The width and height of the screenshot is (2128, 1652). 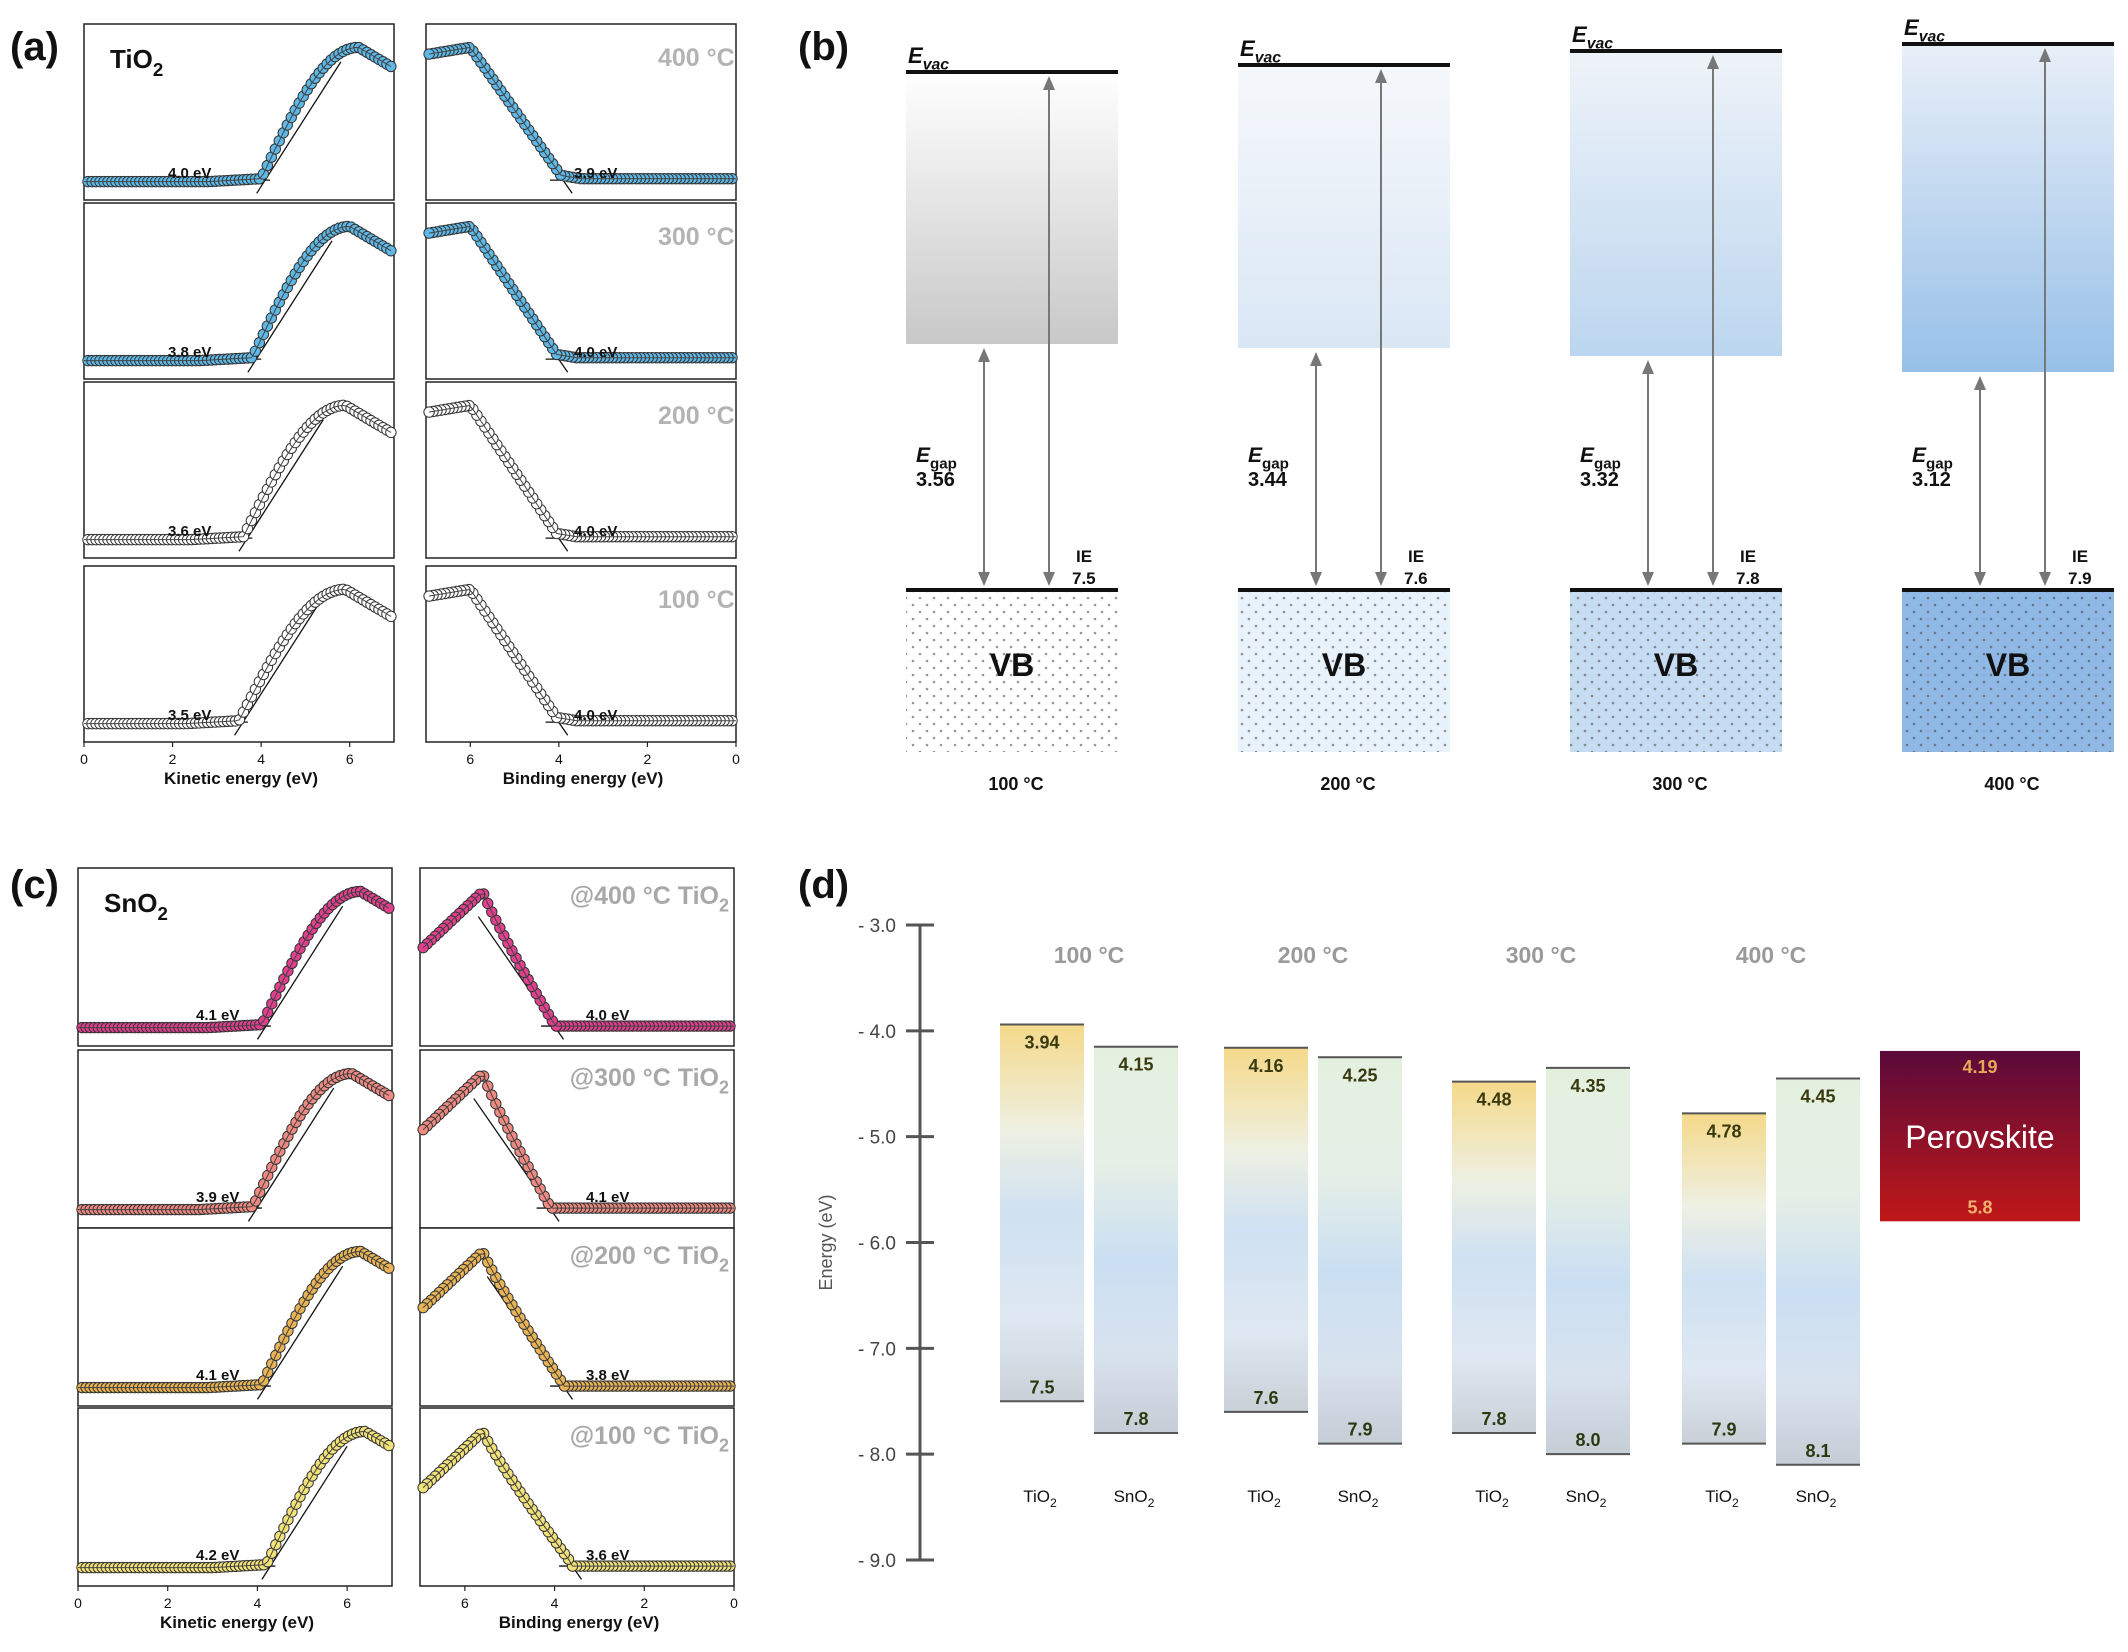 What do you see at coordinates (1817, 1451) in the screenshot?
I see `d-sno2-vb-value-3: 8.1` at bounding box center [1817, 1451].